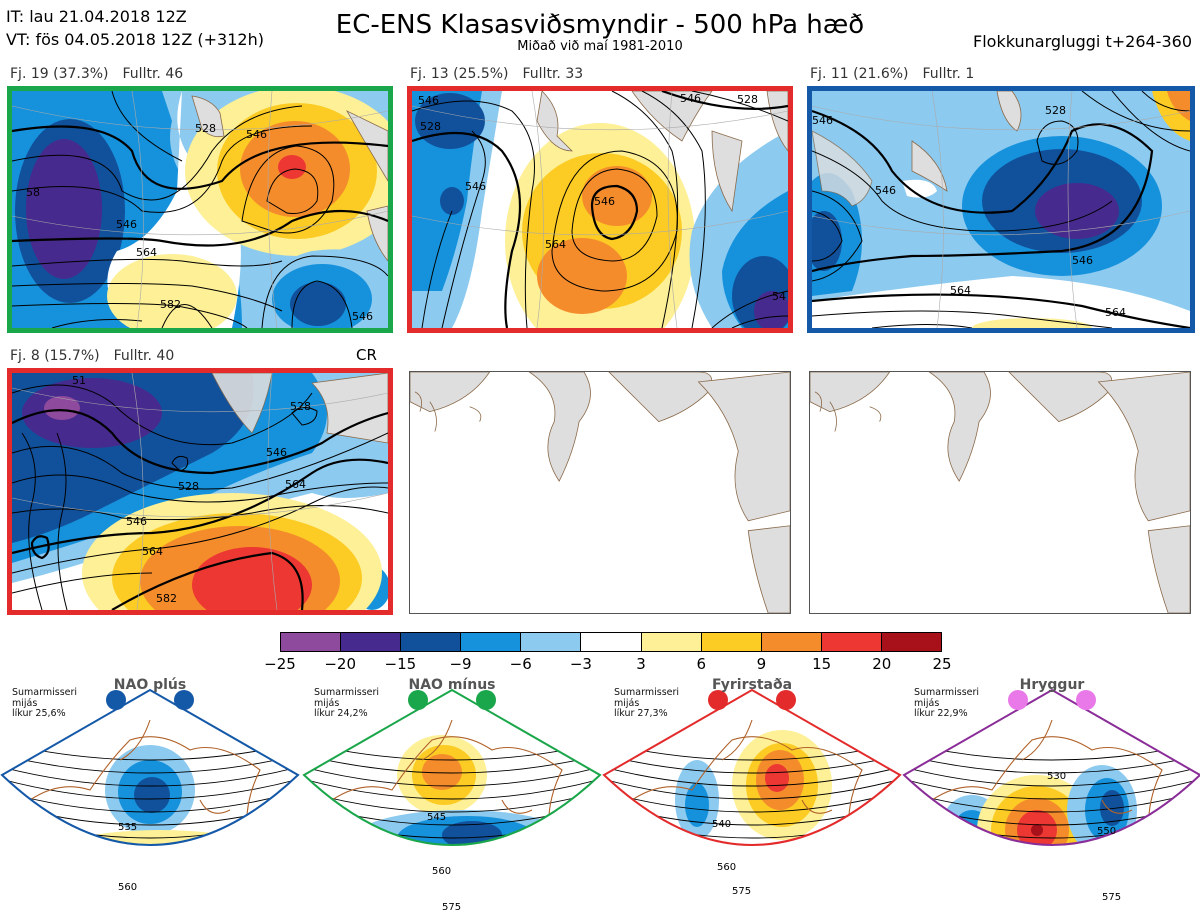 This screenshot has height=913, width=1200. Describe the element at coordinates (882, 664) in the screenshot. I see `colorbar-tick-label: 20` at that location.